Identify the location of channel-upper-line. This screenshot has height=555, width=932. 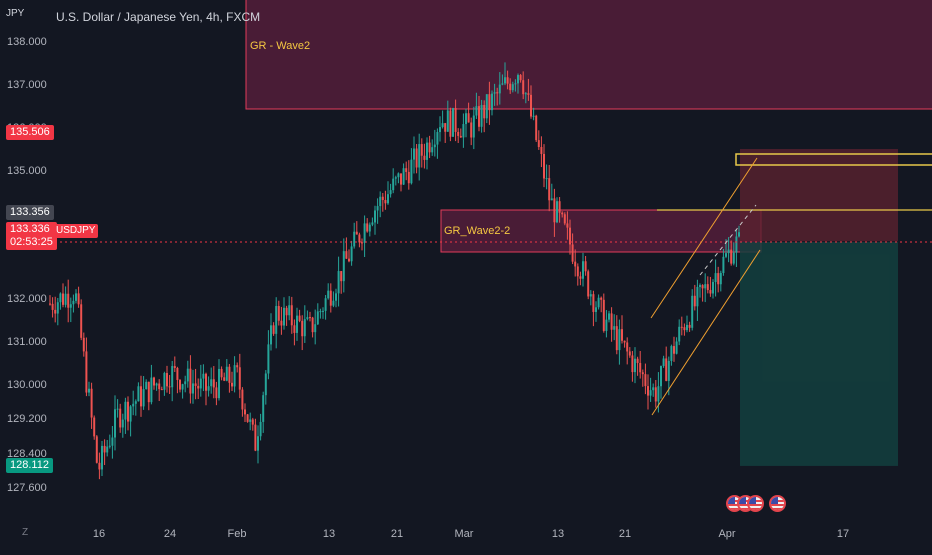
(704, 238).